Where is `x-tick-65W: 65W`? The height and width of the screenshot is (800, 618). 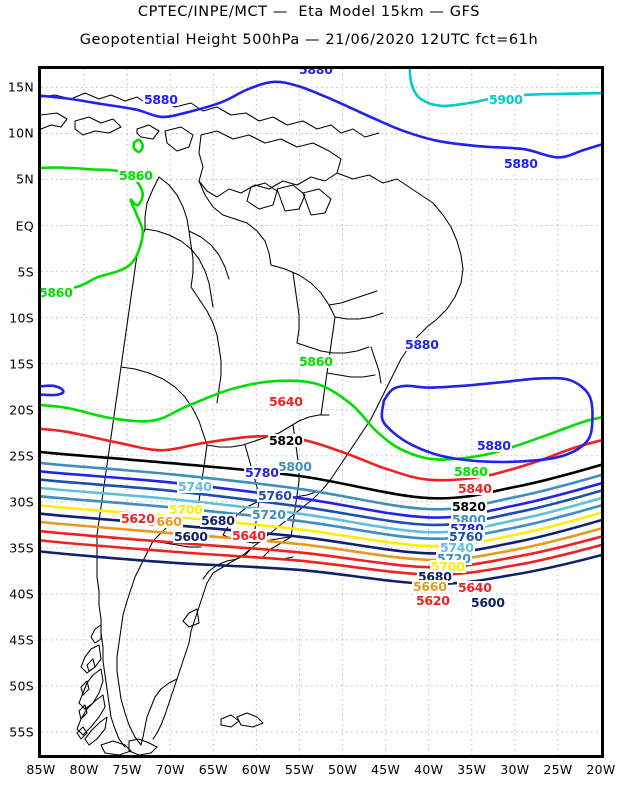 x-tick-65W: 65W is located at coordinates (213, 769).